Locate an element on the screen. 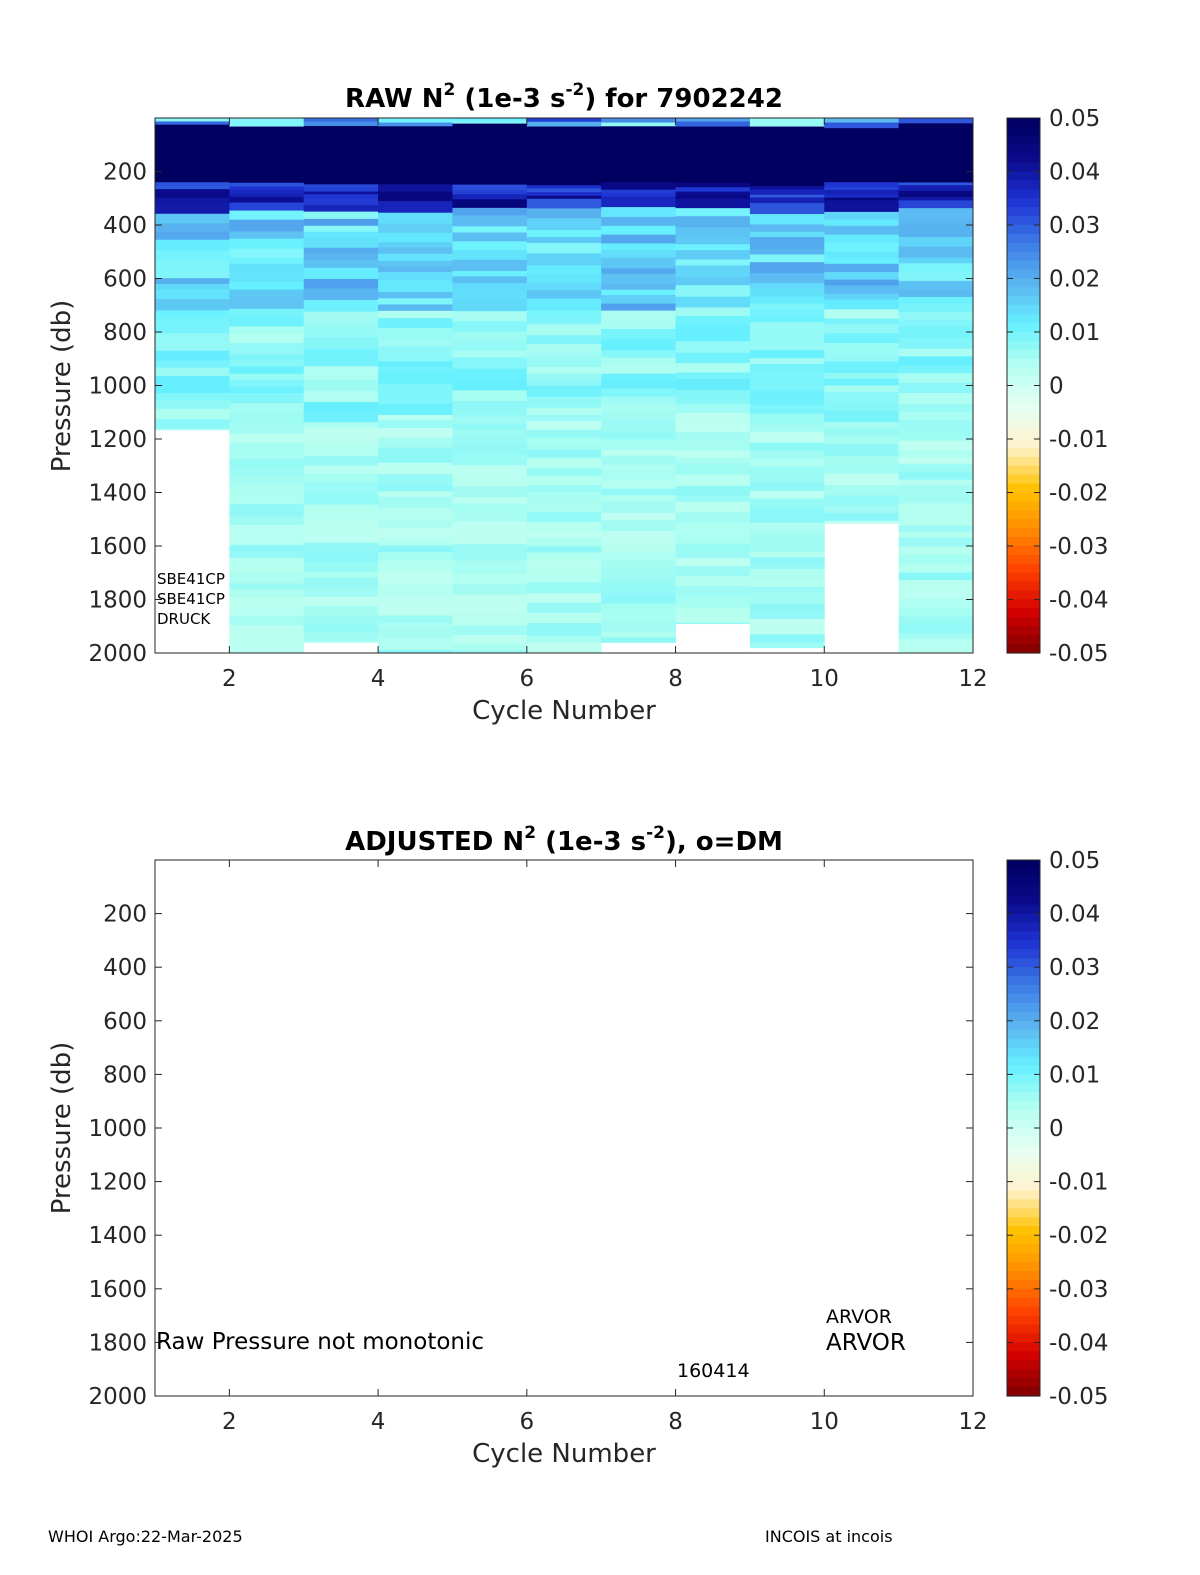  x-tick-label: 6 is located at coordinates (526, 1422).